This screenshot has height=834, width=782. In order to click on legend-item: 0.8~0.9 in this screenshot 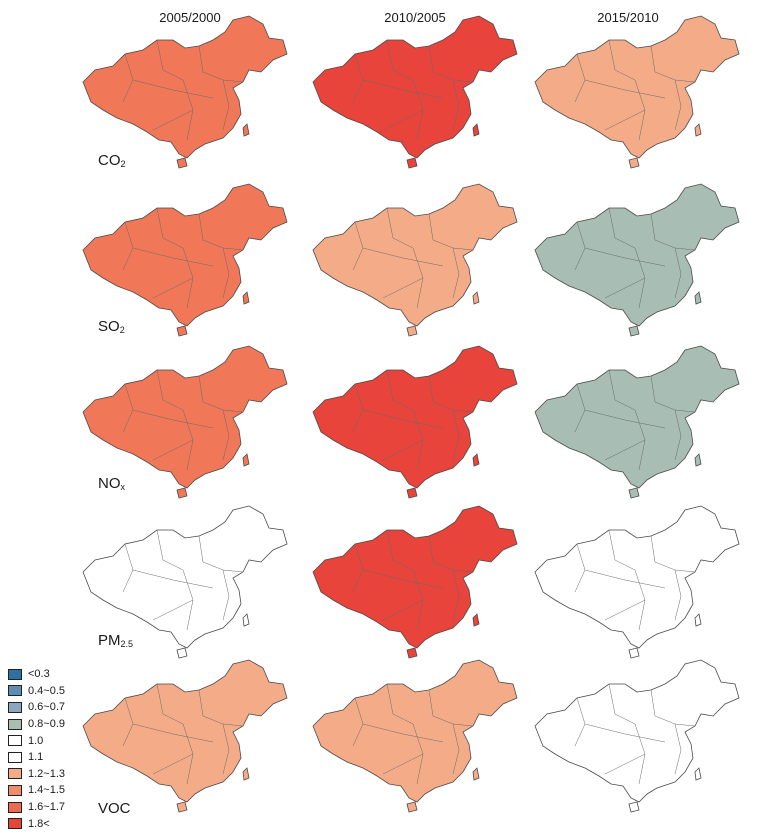, I will do `click(36, 724)`.